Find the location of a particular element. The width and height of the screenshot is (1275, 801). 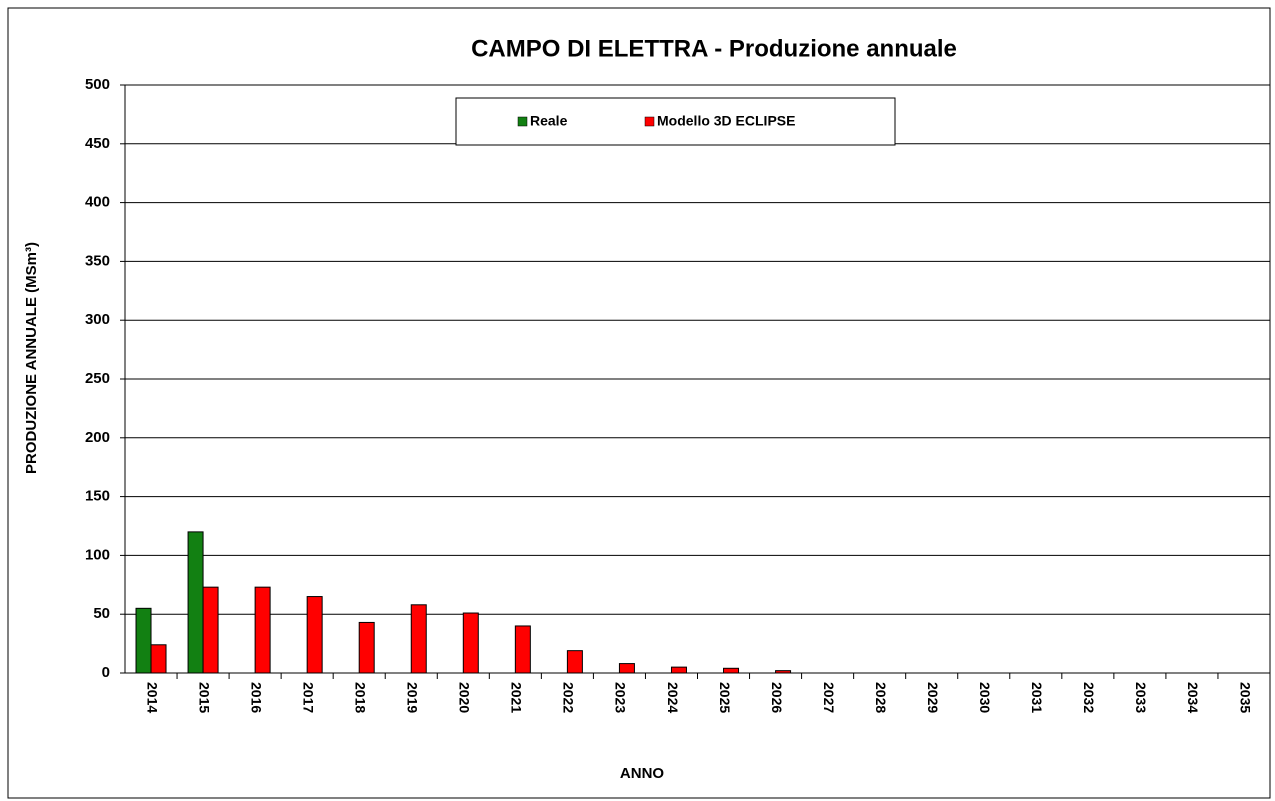

x-tick-label: 2025 is located at coordinates (725, 697).